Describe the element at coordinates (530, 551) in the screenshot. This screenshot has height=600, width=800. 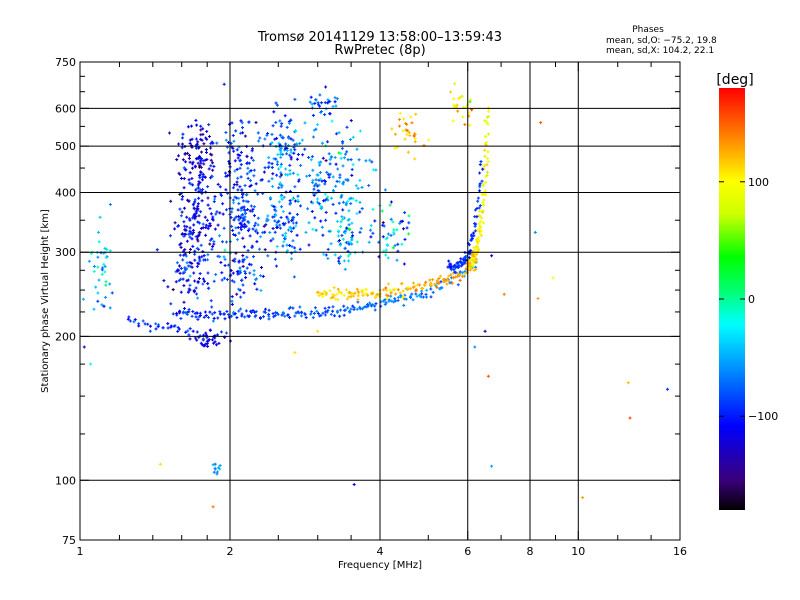
I see `x-tick-label: 8` at that location.